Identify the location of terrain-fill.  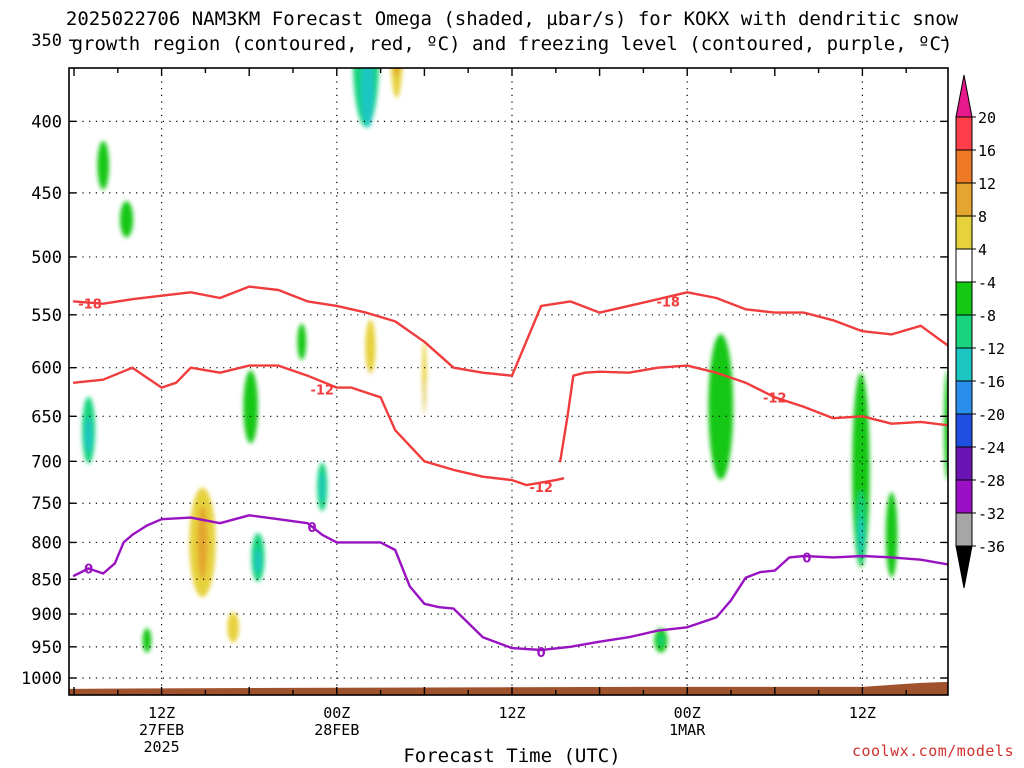
(508, 688).